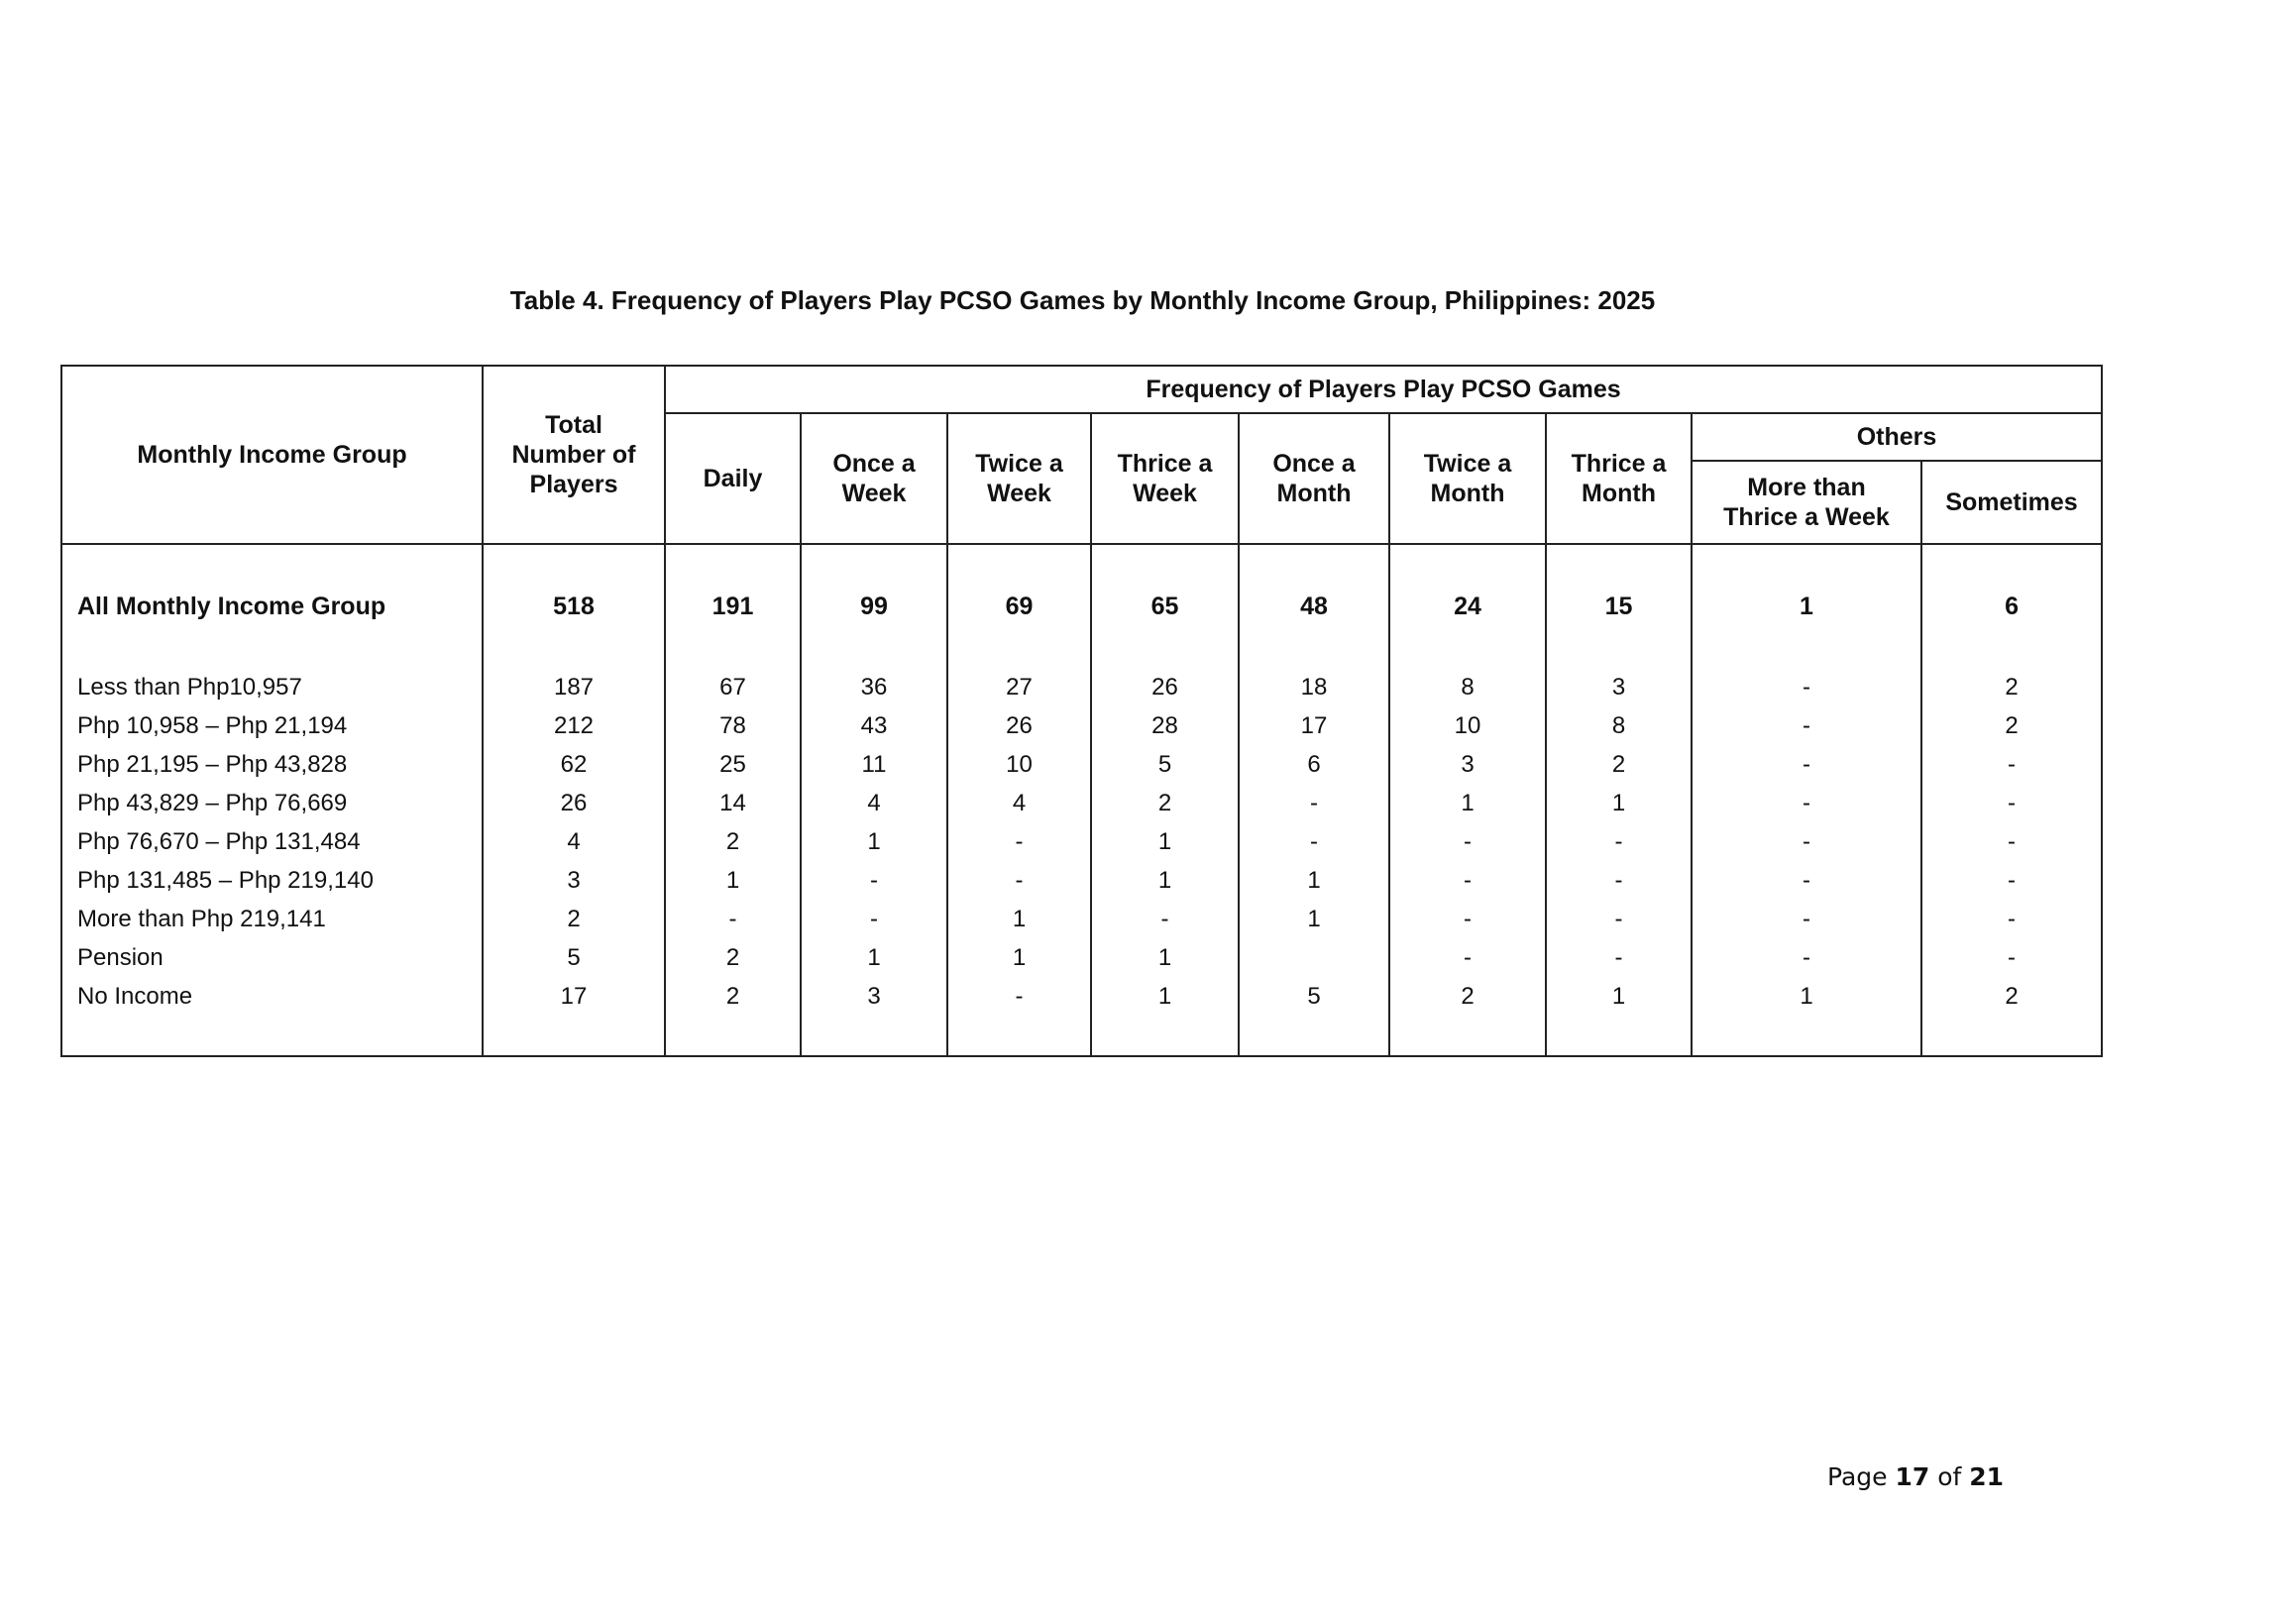 The width and height of the screenshot is (2296, 1619). I want to click on header-income-group: Monthly Income Group, so click(272, 455).